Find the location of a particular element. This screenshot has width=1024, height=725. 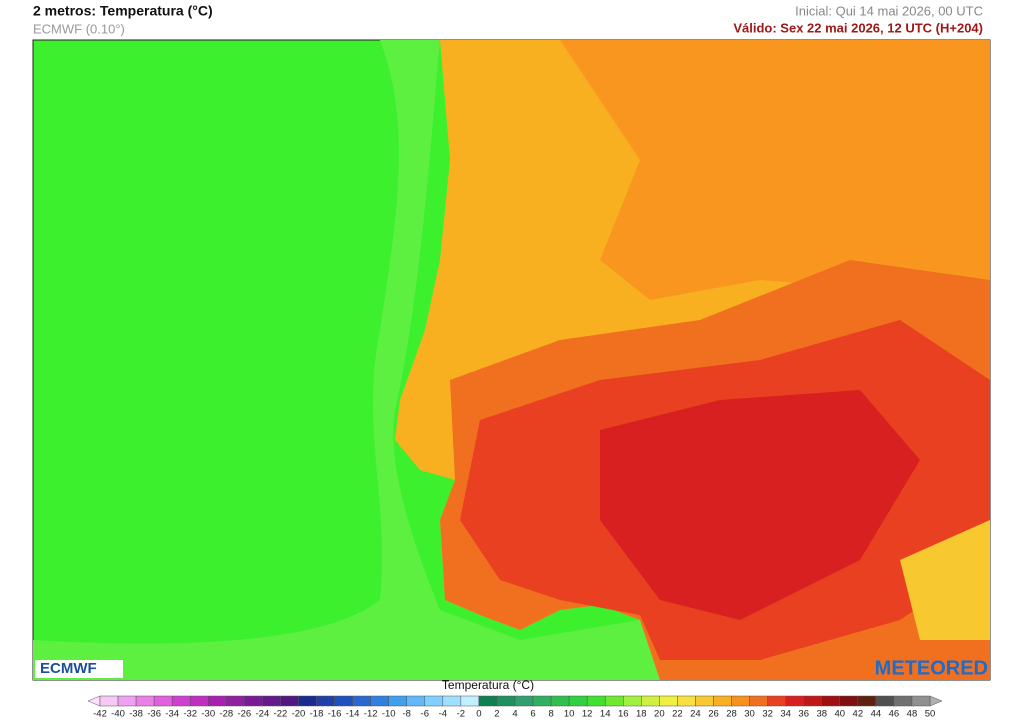

legend-tick-label: 10 is located at coordinates (569, 714).